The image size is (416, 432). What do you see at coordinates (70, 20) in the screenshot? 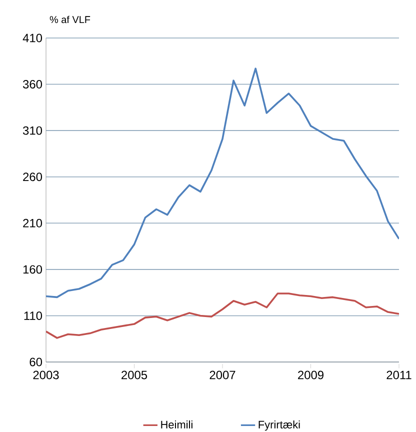
I see `y-axis-title: % af VLF` at bounding box center [70, 20].